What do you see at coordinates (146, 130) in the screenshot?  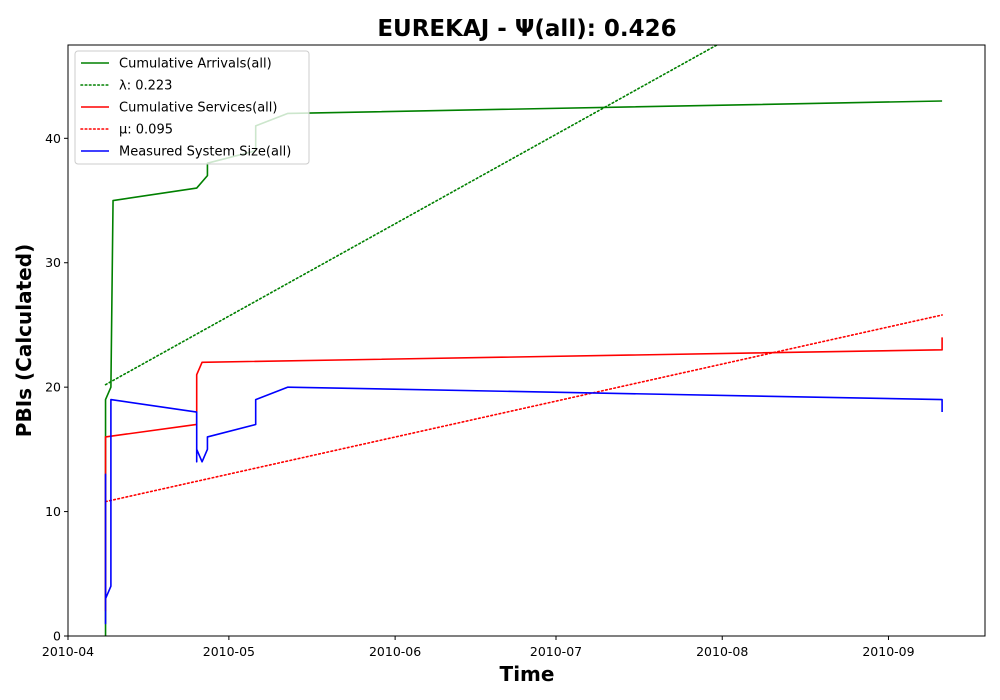 I see `legend-label: μ: 0.095` at bounding box center [146, 130].